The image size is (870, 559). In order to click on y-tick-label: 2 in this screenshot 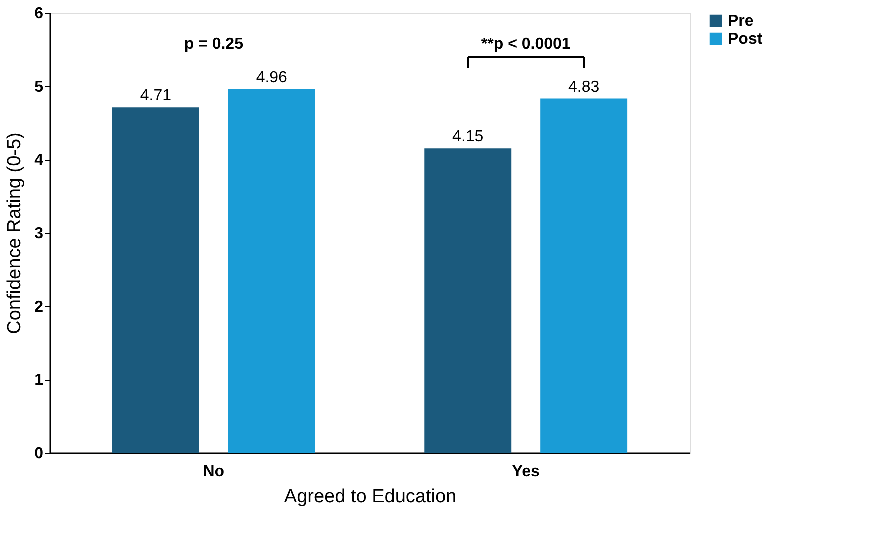, I will do `click(39, 307)`.